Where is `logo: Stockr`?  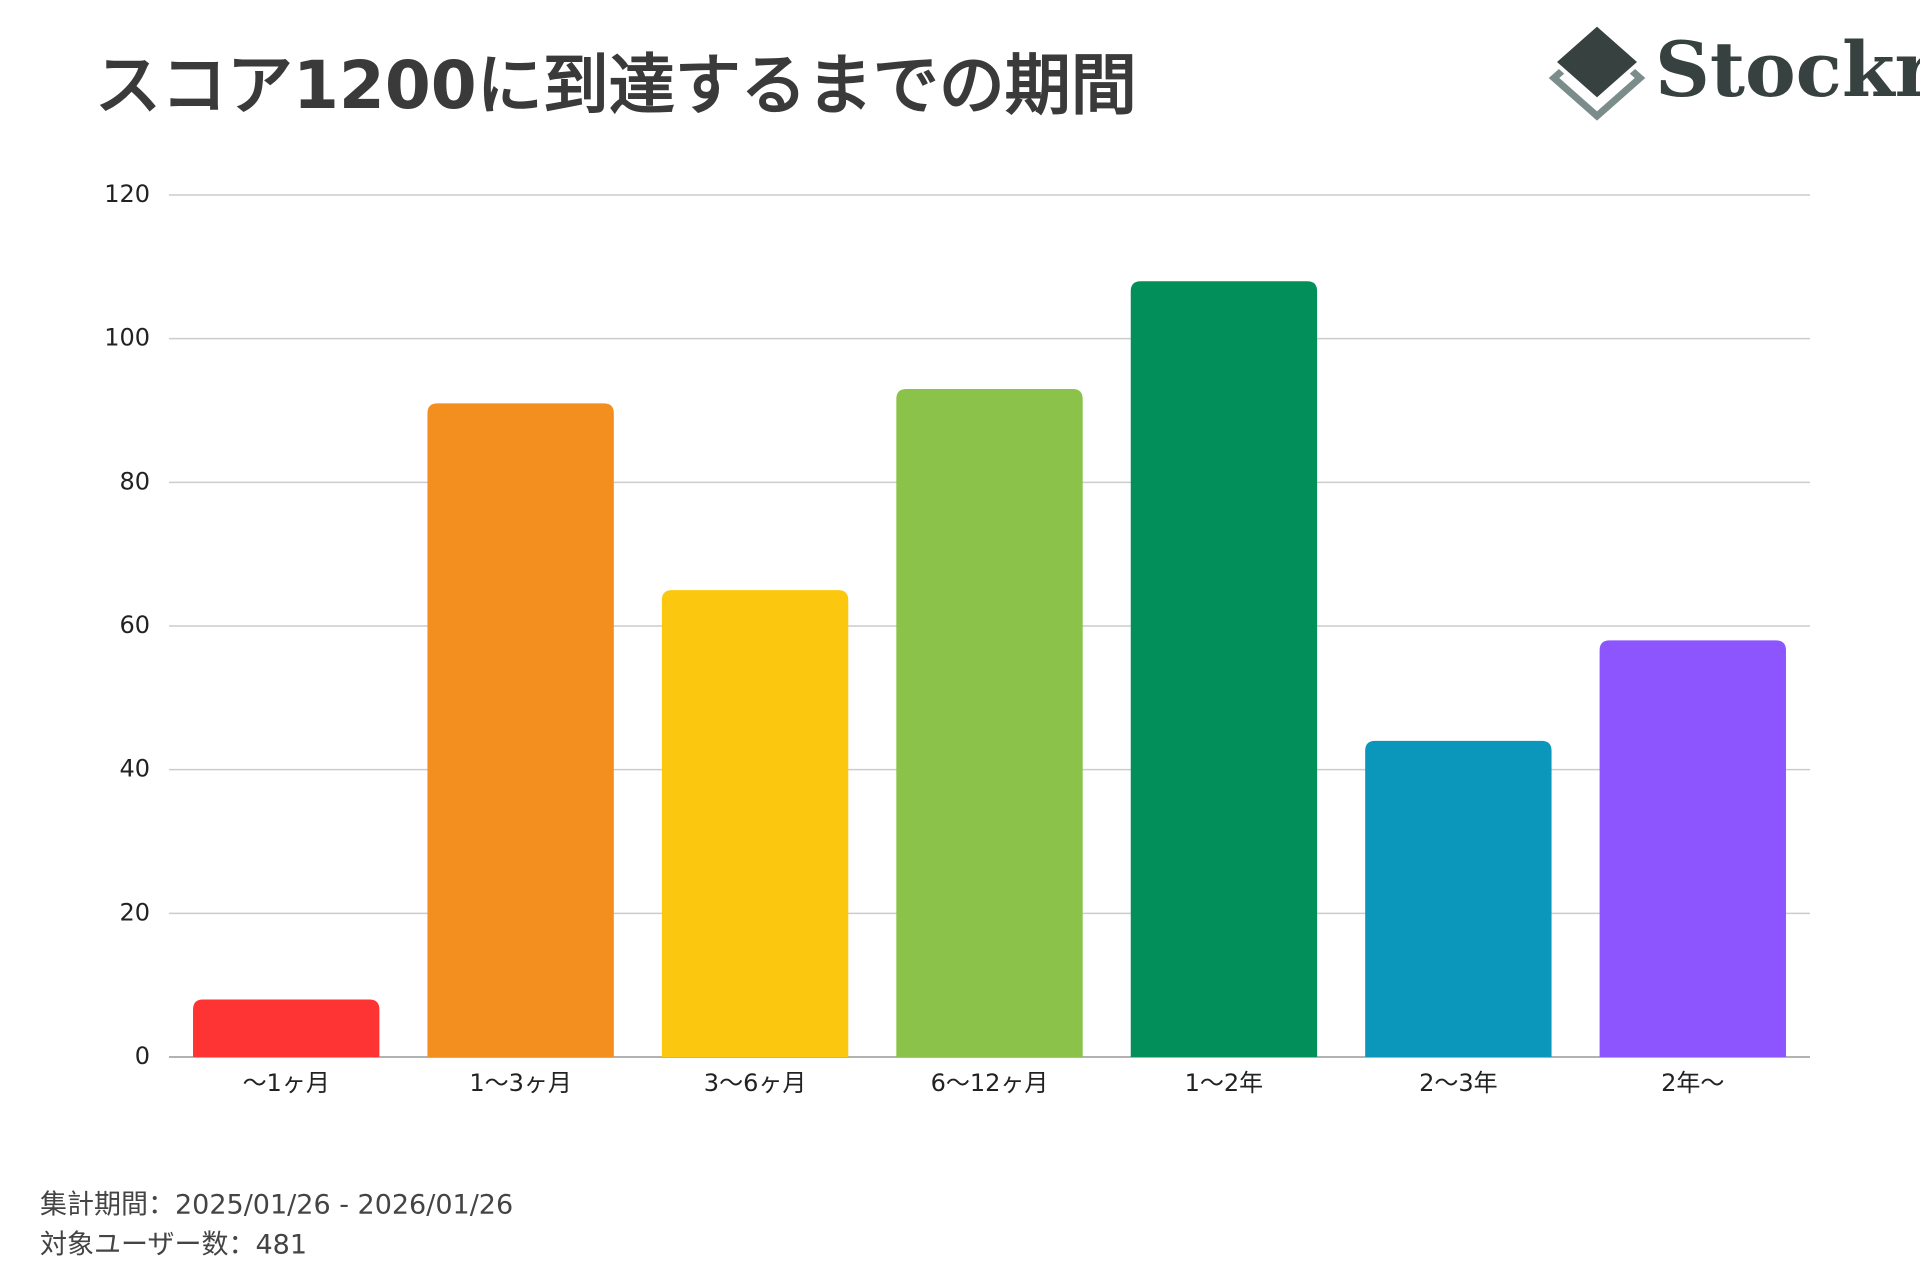
logo: Stockr is located at coordinates (1734, 71).